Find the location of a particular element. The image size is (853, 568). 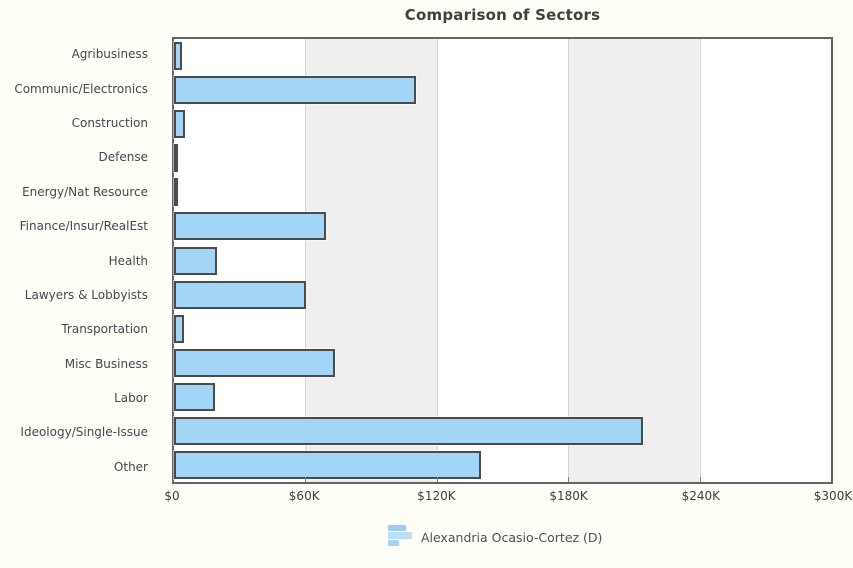

bar-other is located at coordinates (327, 464).